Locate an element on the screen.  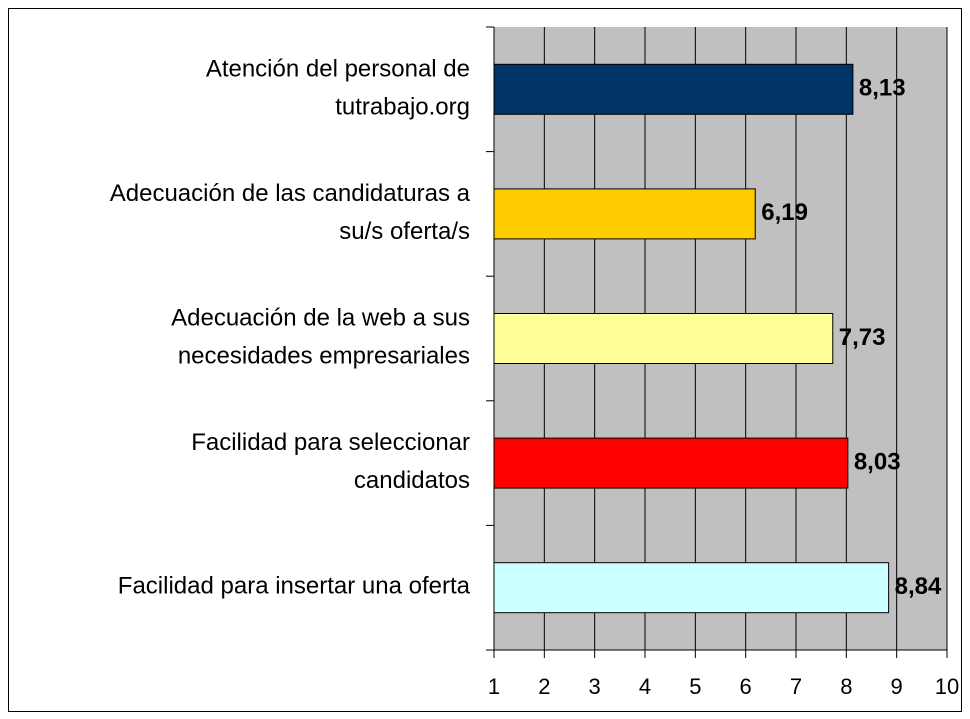
category-line: Facilidad para insertar una oferta is located at coordinates (294, 586).